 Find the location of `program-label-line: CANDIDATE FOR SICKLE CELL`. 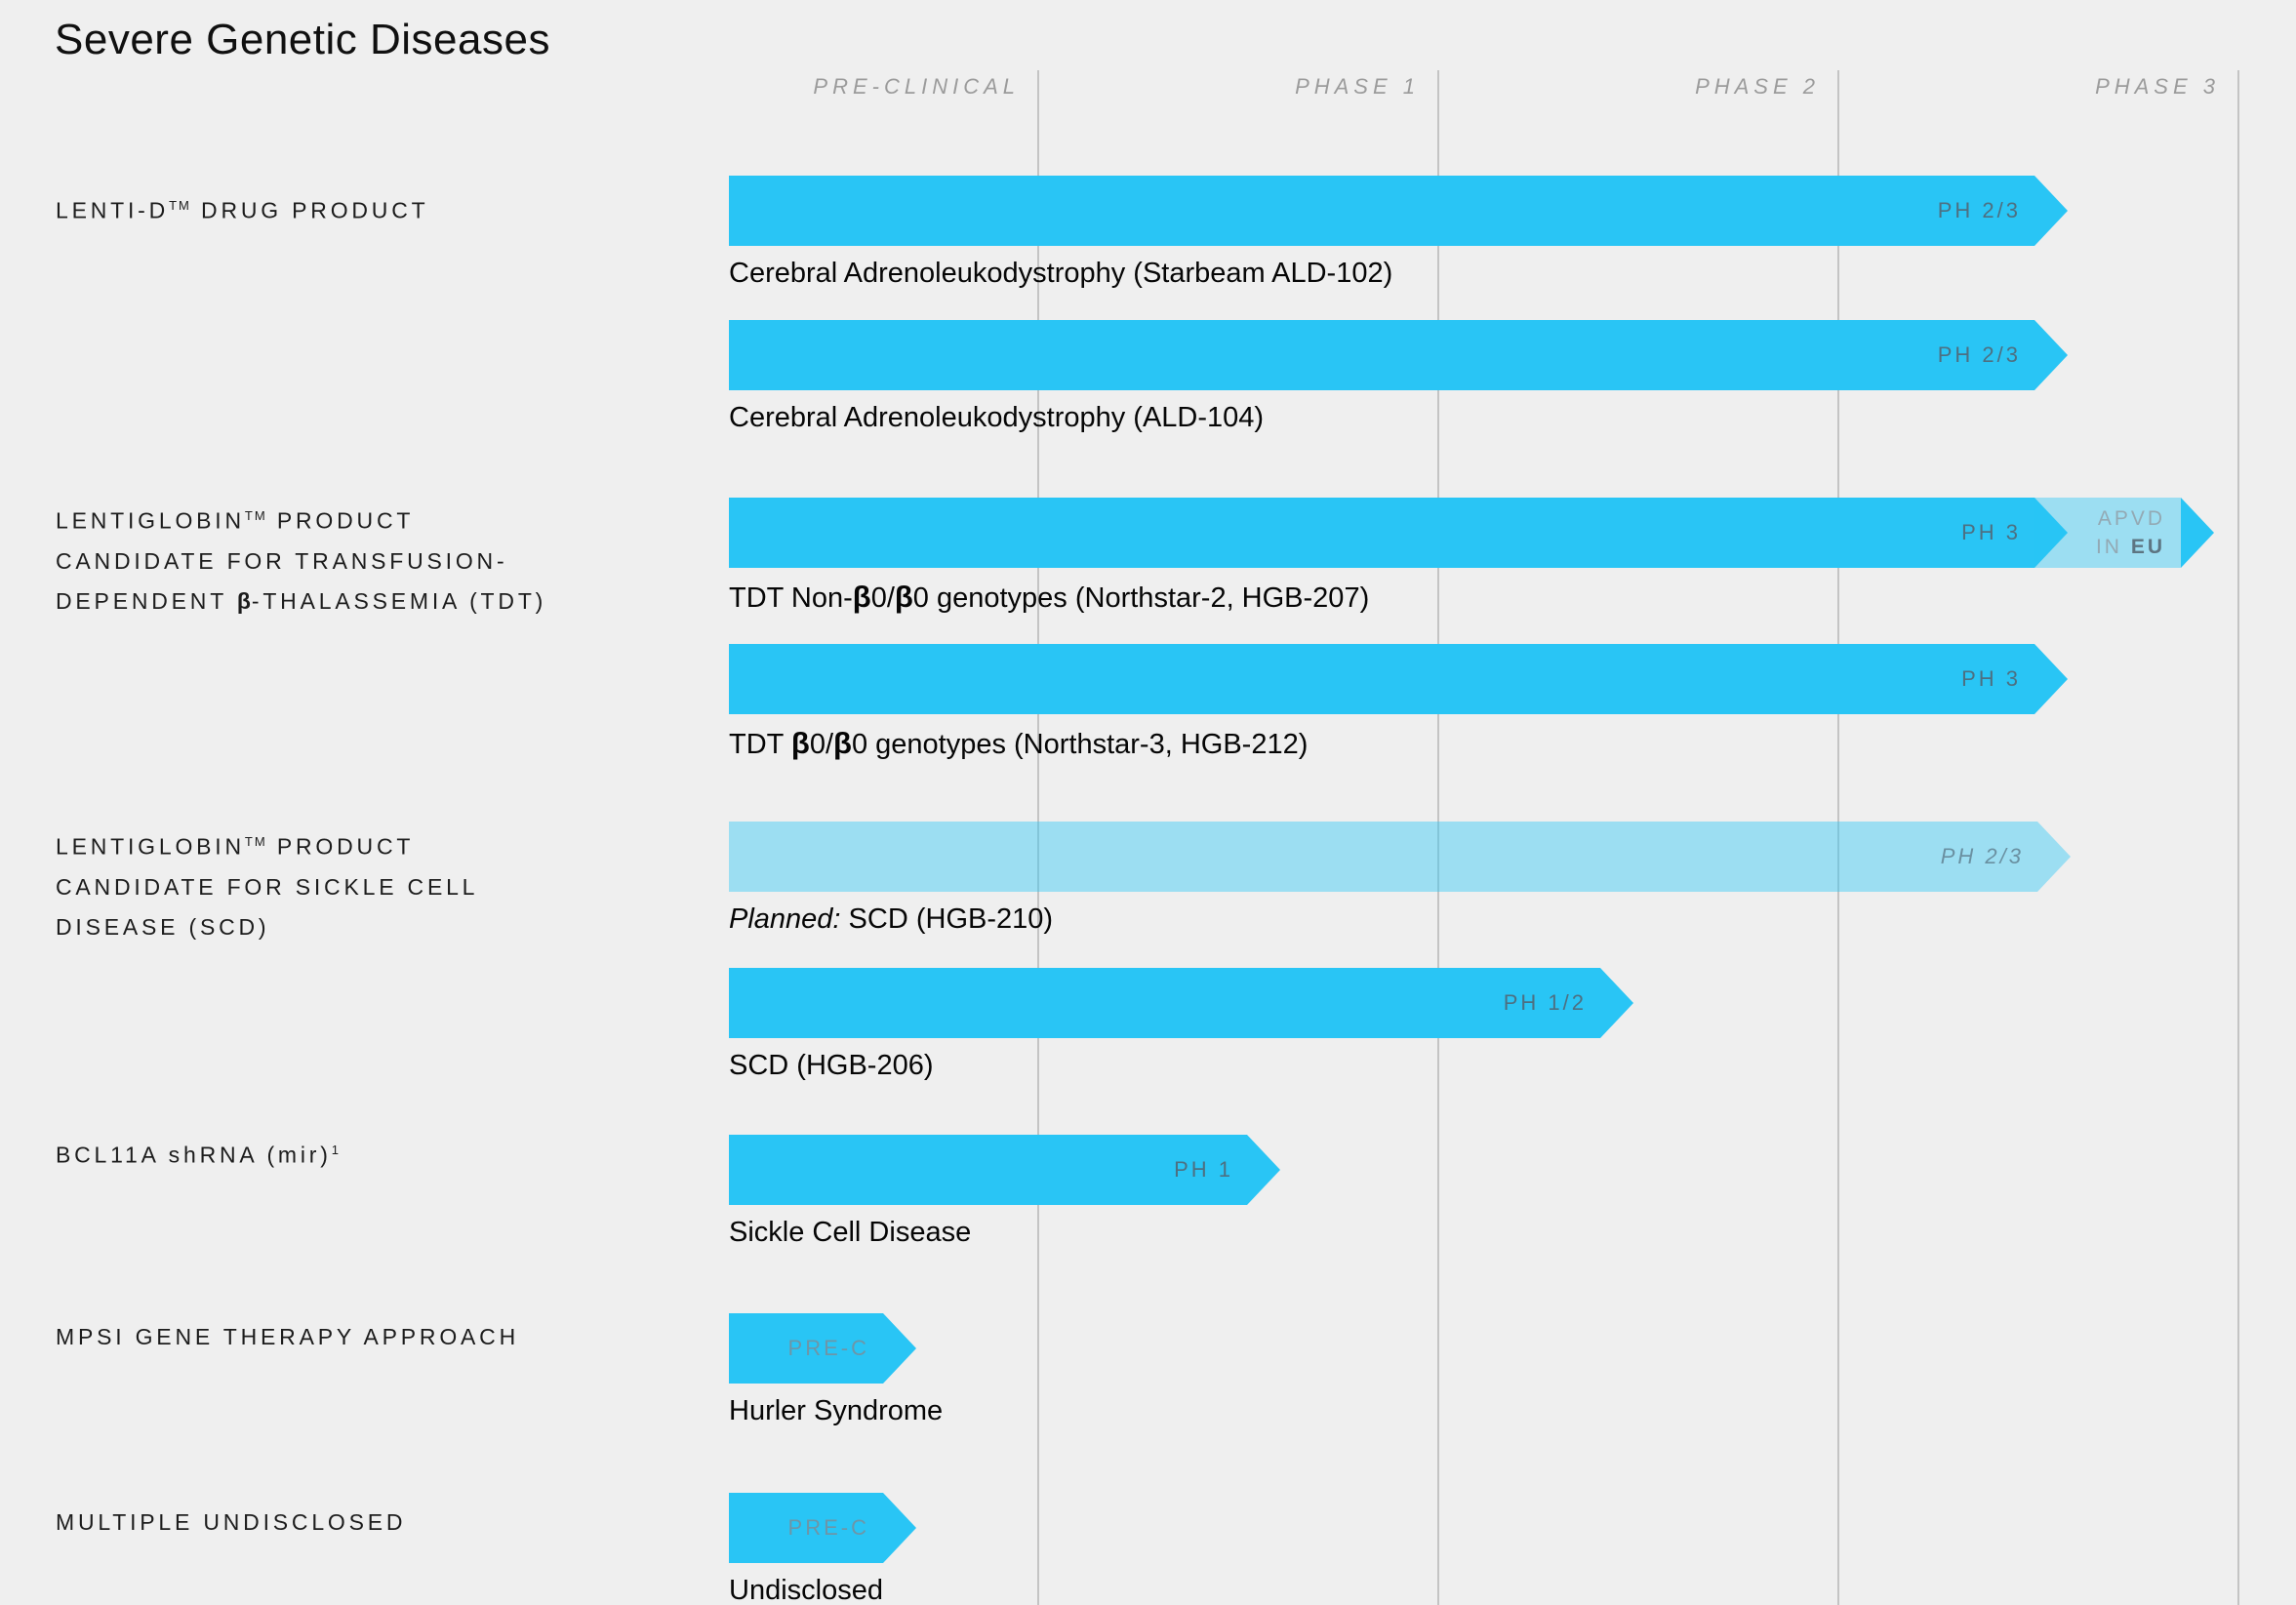

program-label-line: CANDIDATE FOR SICKLE CELL is located at coordinates (267, 886).